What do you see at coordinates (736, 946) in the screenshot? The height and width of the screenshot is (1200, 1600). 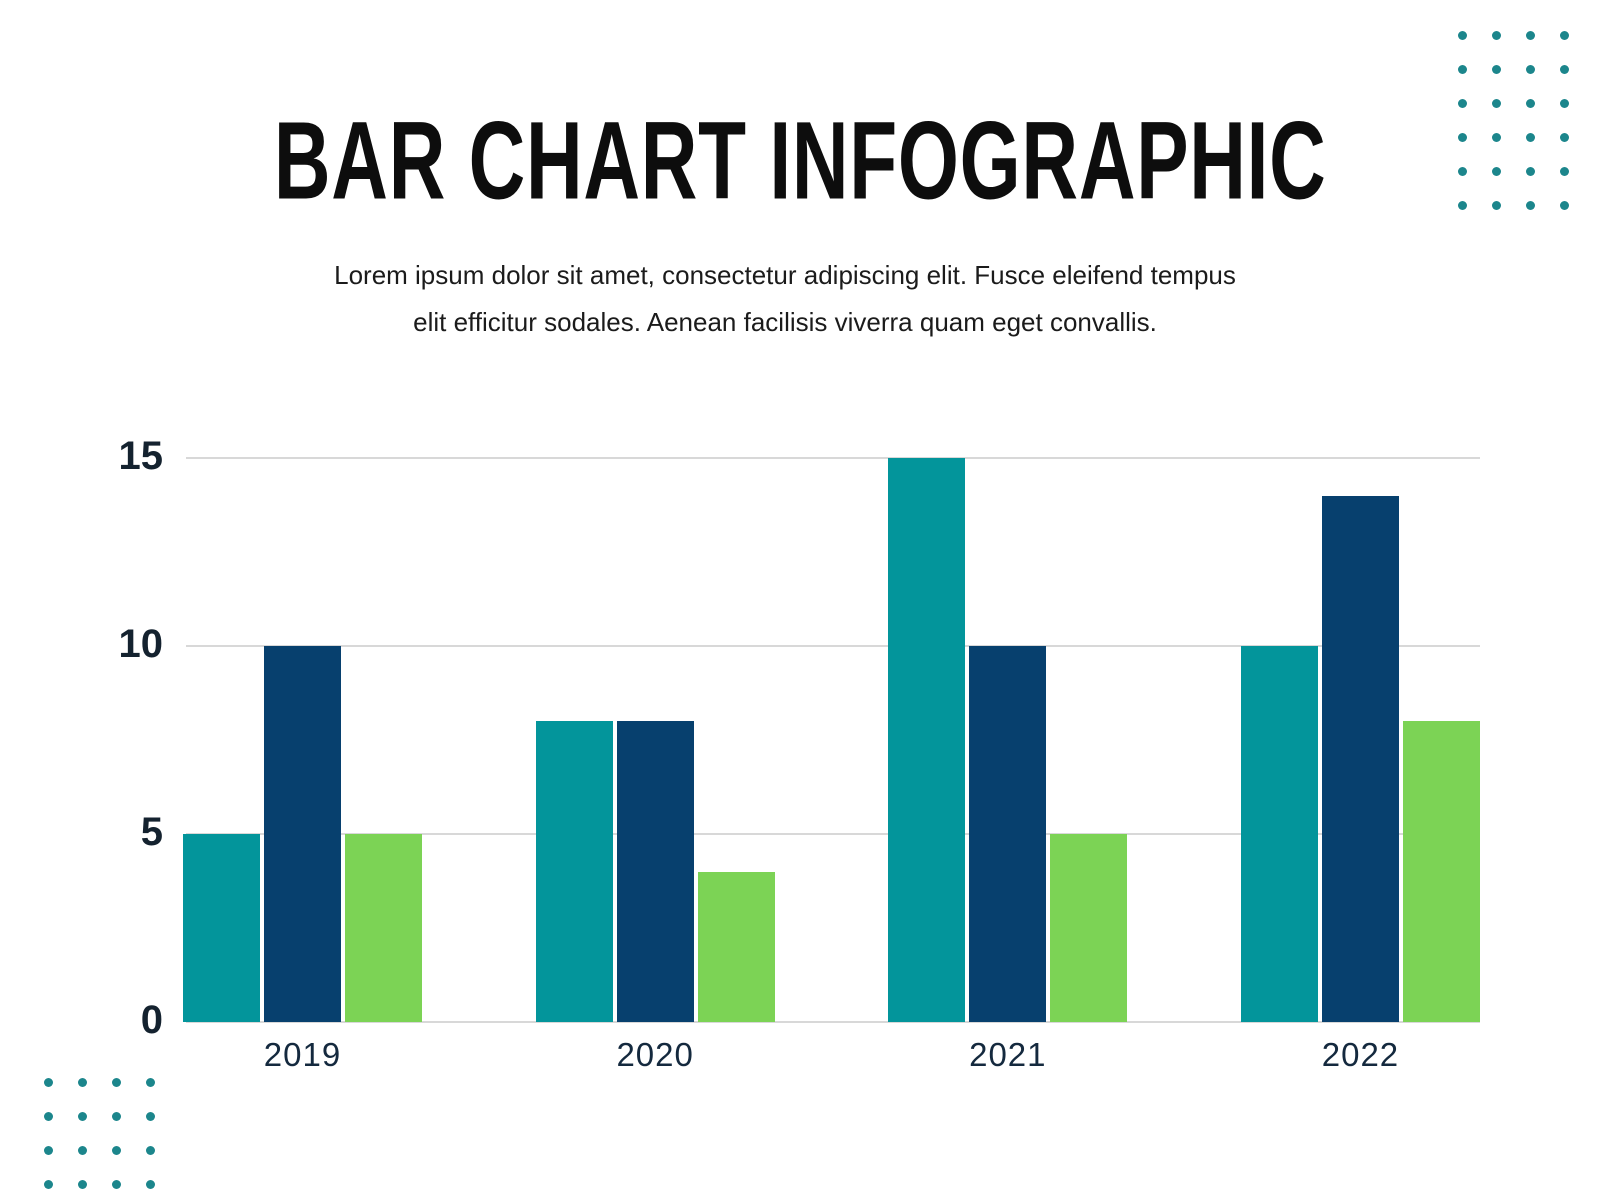 I see `bar-green-series-2020` at bounding box center [736, 946].